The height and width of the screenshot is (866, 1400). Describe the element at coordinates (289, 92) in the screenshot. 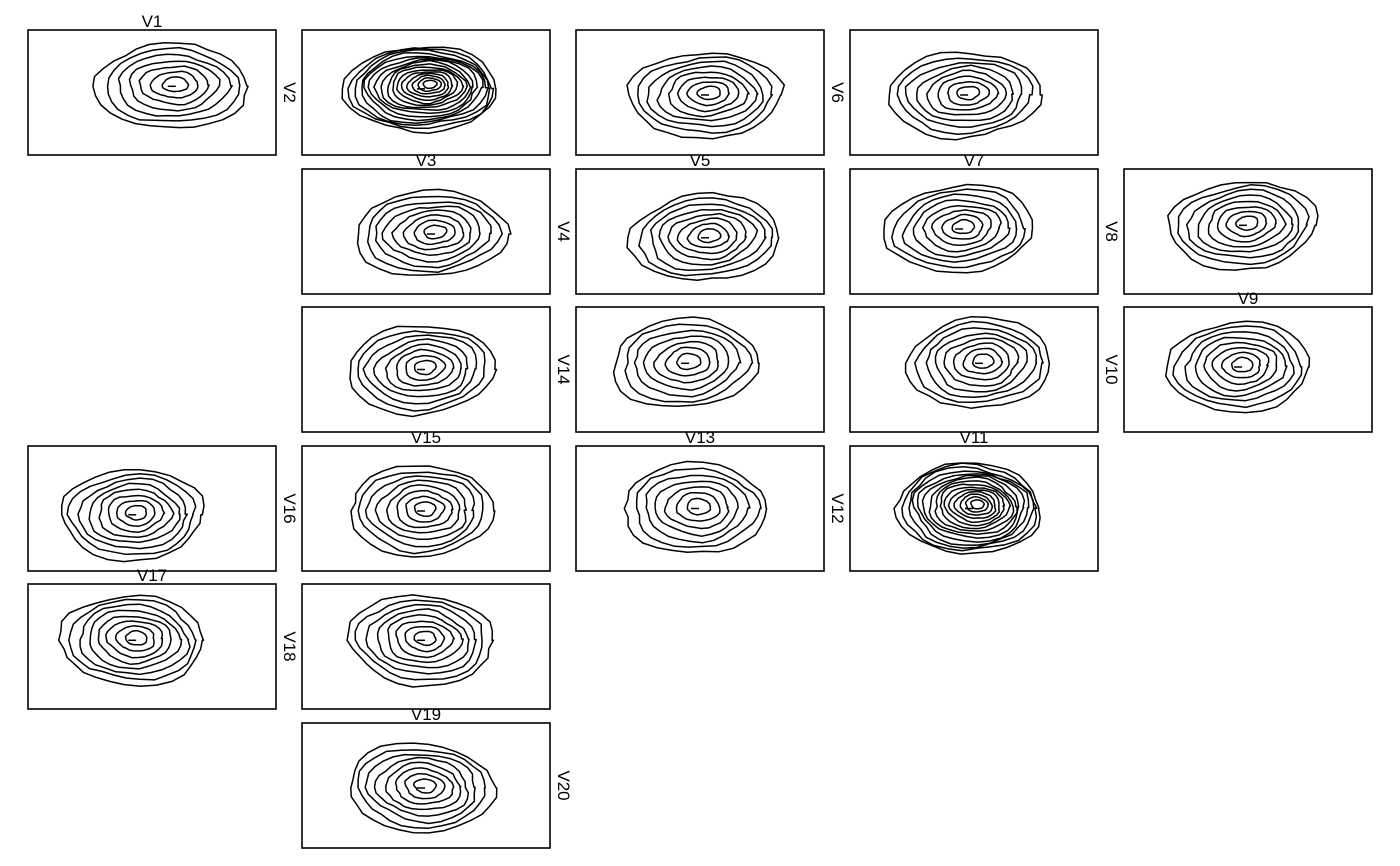

I see `variable-label-side: V2` at that location.